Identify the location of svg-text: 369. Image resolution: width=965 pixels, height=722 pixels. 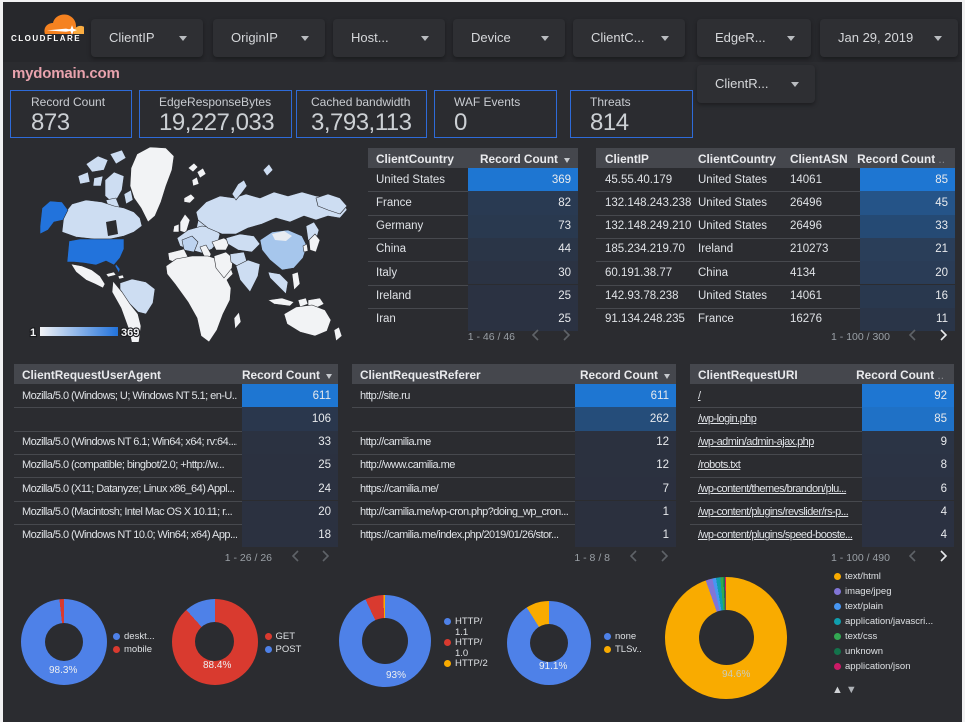
(130, 333).